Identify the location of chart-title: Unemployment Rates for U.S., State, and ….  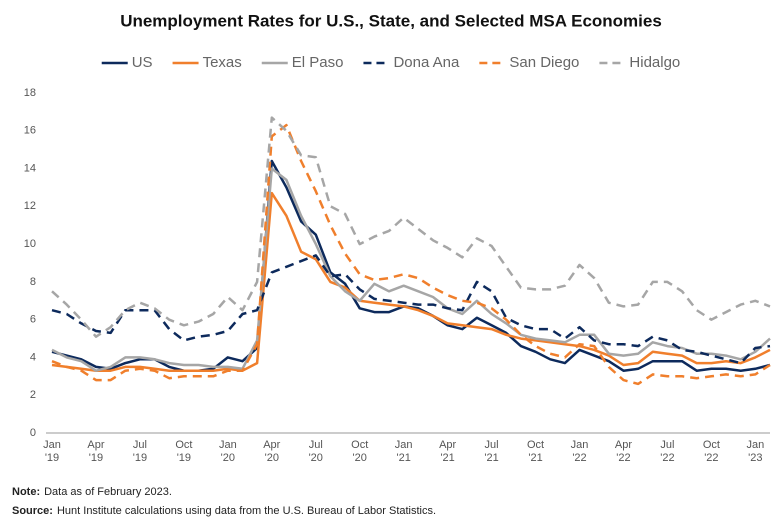
(391, 20).